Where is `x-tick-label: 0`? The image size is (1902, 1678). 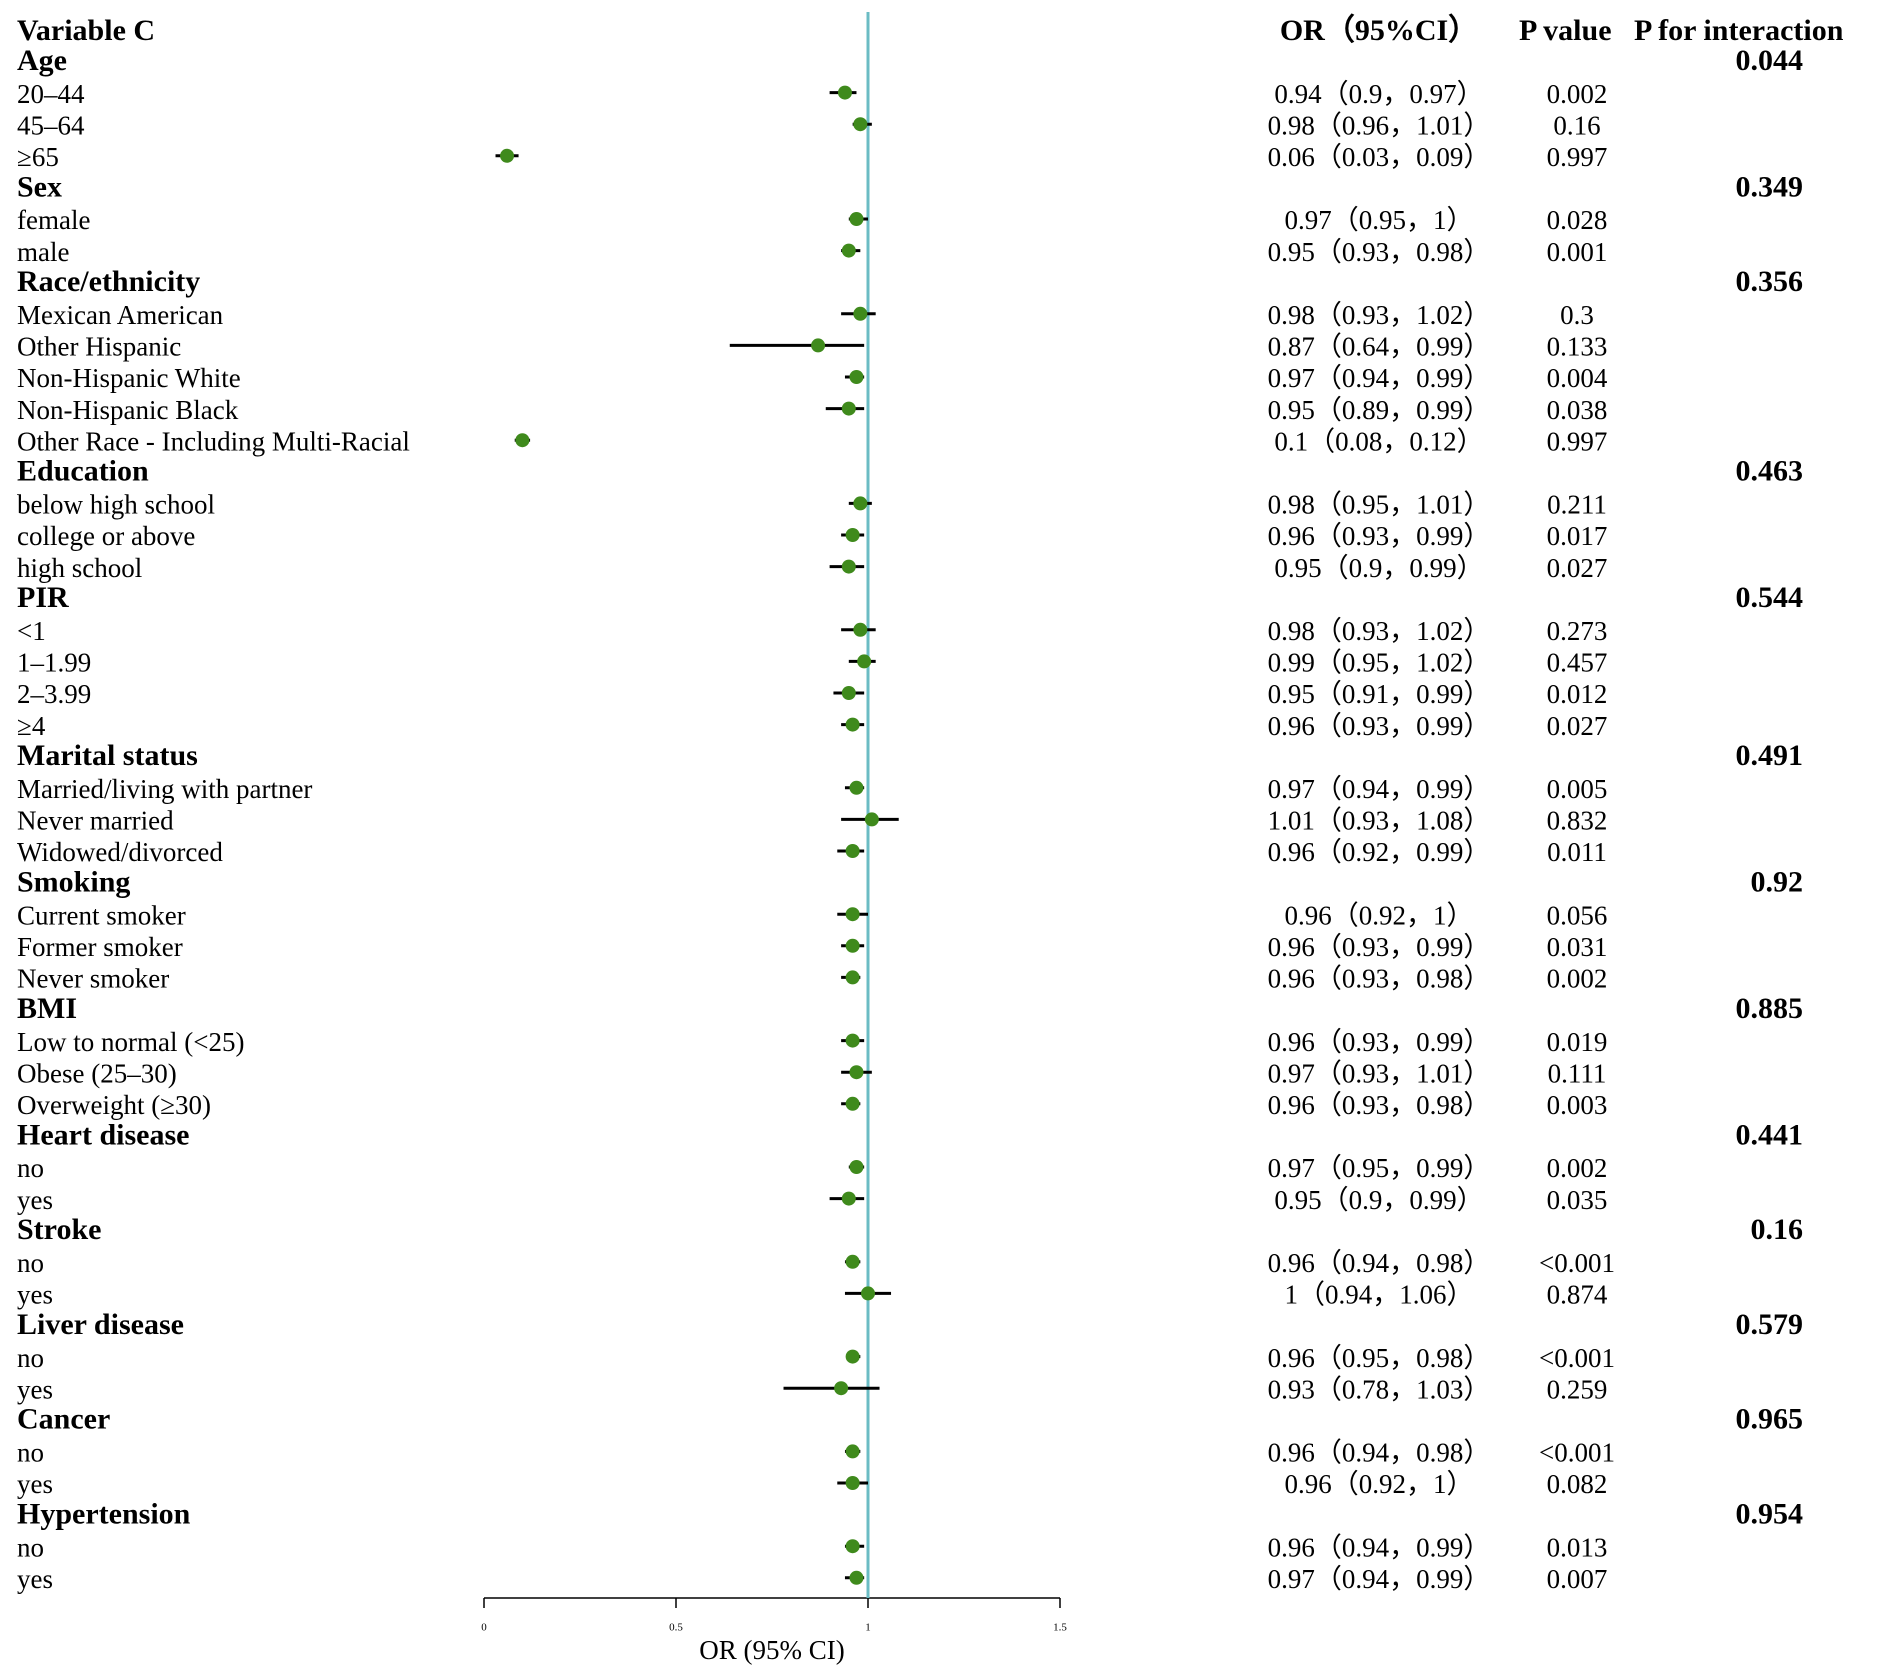 x-tick-label: 0 is located at coordinates (484, 1628).